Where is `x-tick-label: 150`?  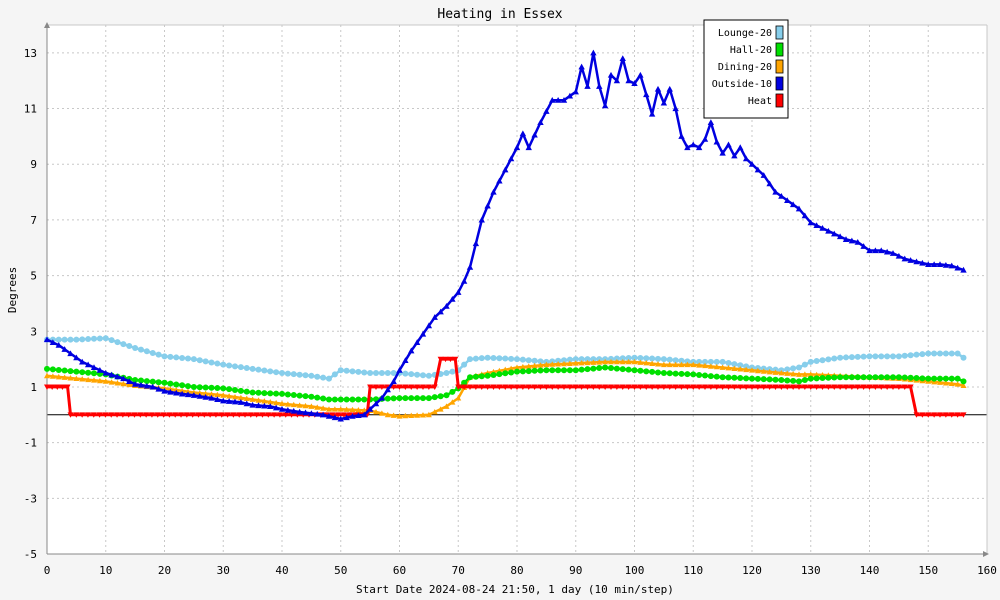
x-tick-label: 150 is located at coordinates (928, 570).